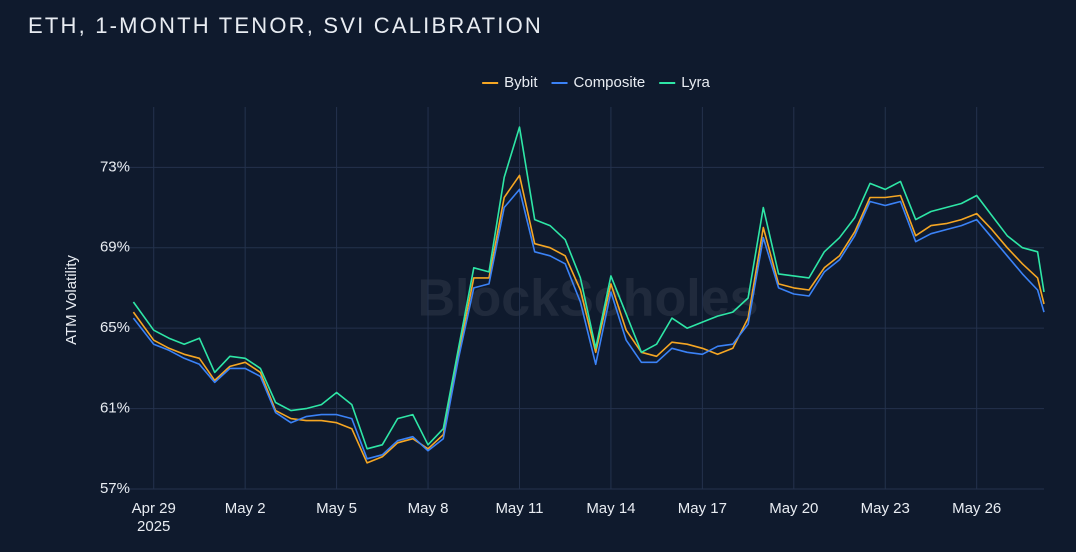 The width and height of the screenshot is (1076, 552). What do you see at coordinates (702, 508) in the screenshot?
I see `x-tick-label: May 17` at bounding box center [702, 508].